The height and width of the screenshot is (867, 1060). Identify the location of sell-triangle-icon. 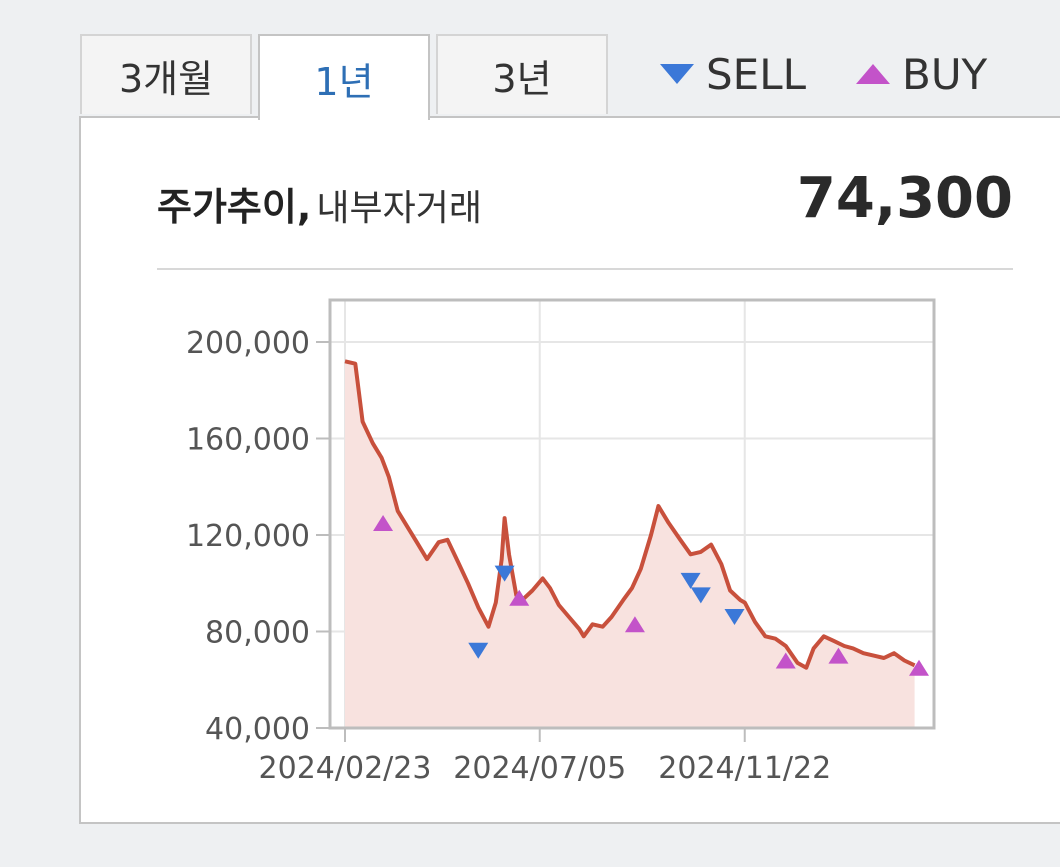
(677, 74).